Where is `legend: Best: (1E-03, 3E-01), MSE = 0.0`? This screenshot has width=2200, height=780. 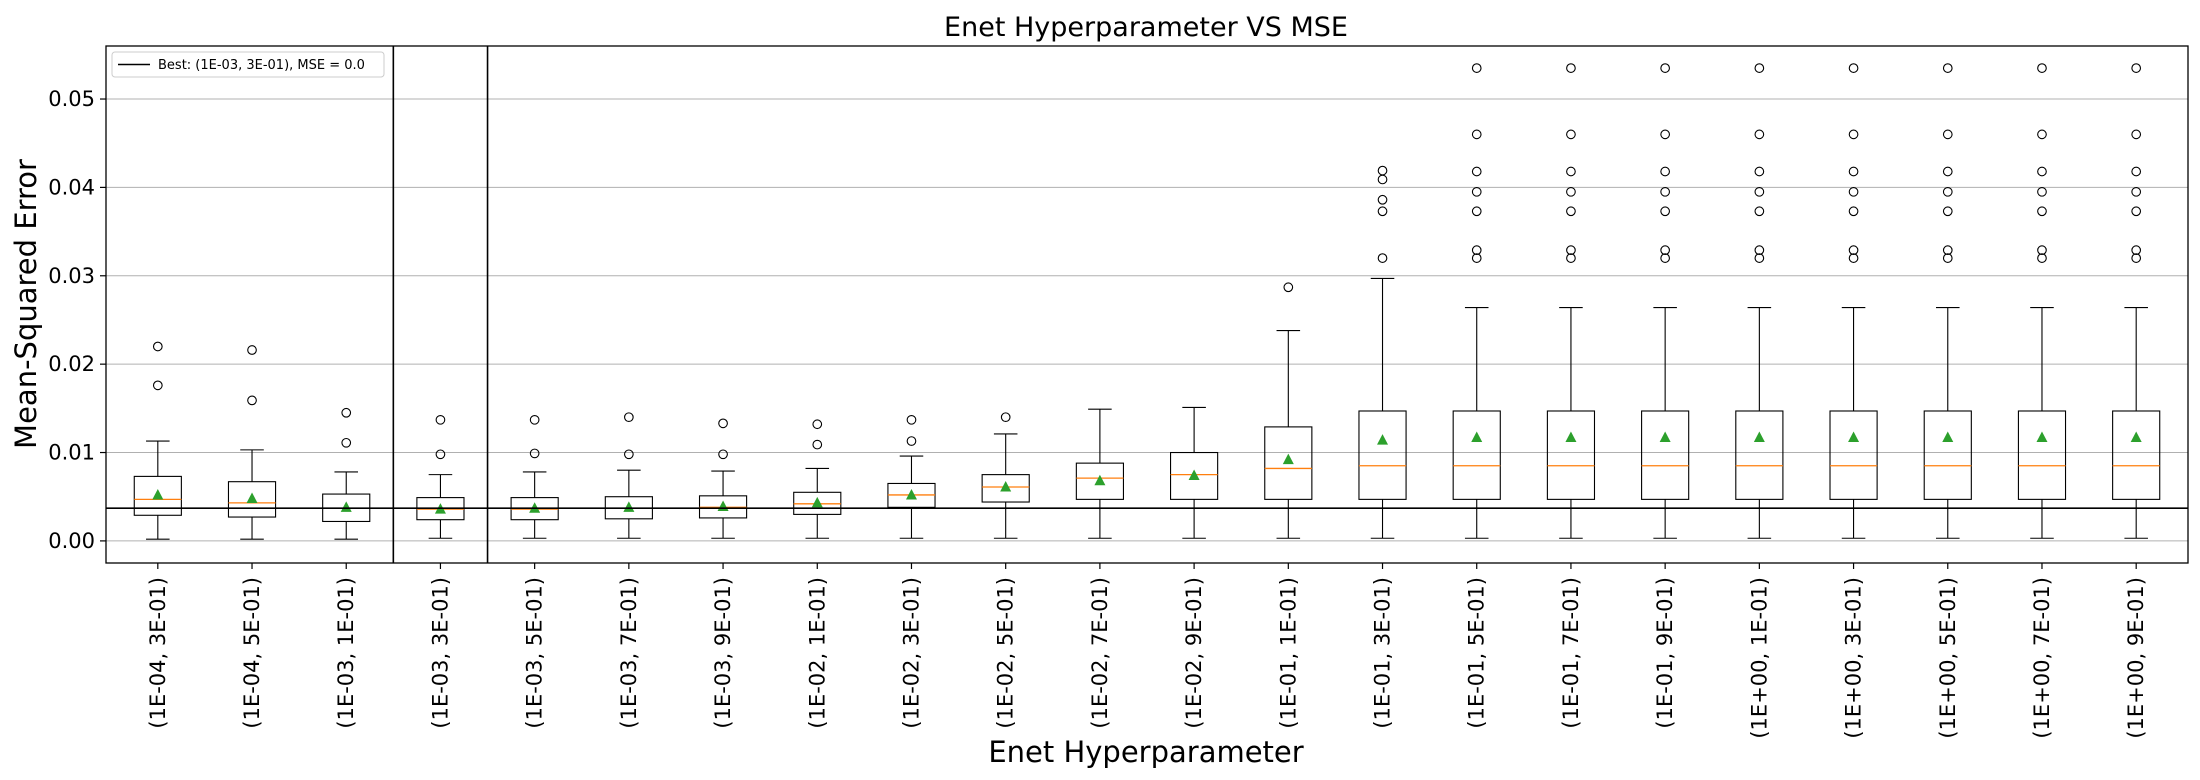
legend: Best: (1E-03, 3E-01), MSE = 0.0 is located at coordinates (248, 64).